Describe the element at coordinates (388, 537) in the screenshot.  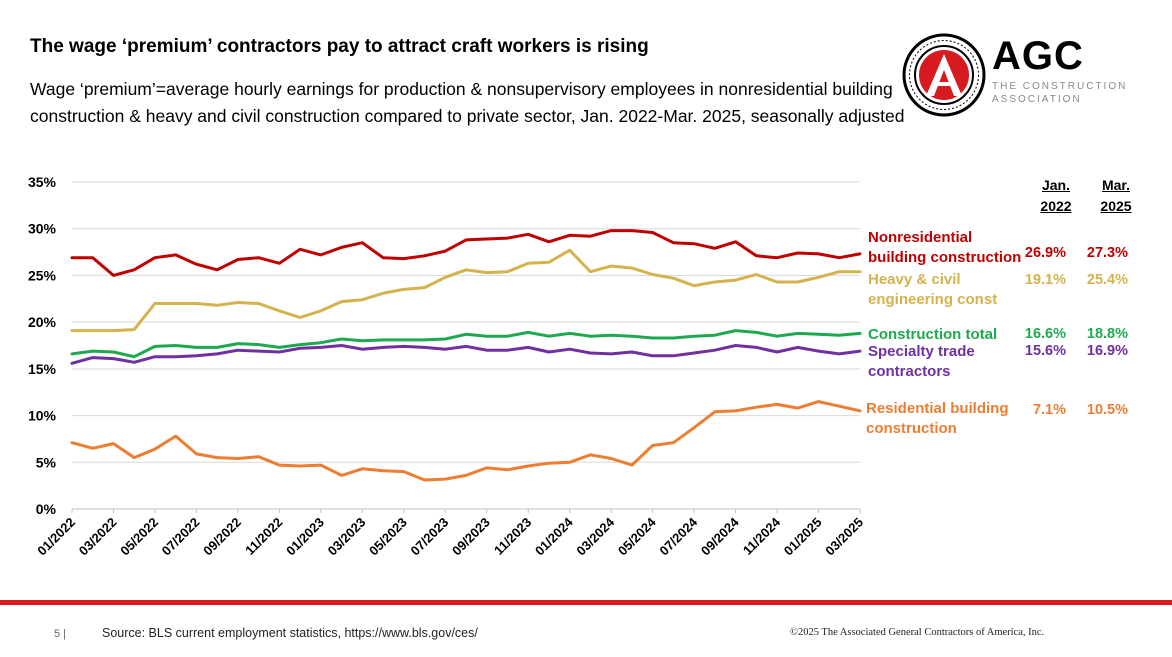
I see `x-tick-label: 05/2023` at that location.